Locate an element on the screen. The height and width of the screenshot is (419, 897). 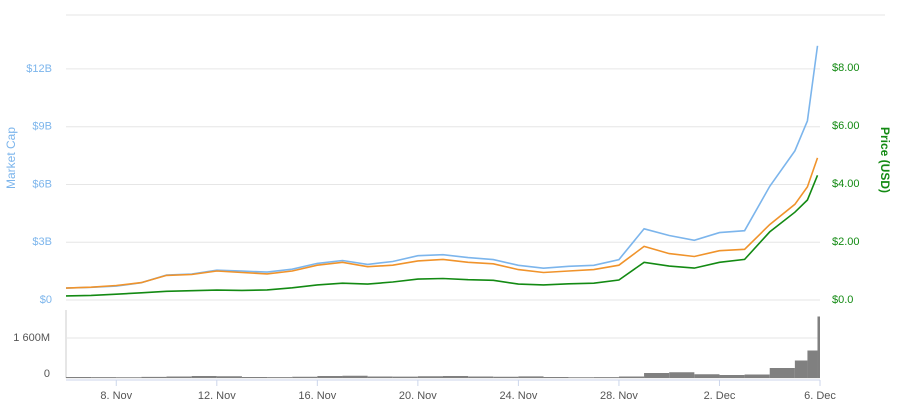
y2-tick-label: $0.0 is located at coordinates (842, 300).